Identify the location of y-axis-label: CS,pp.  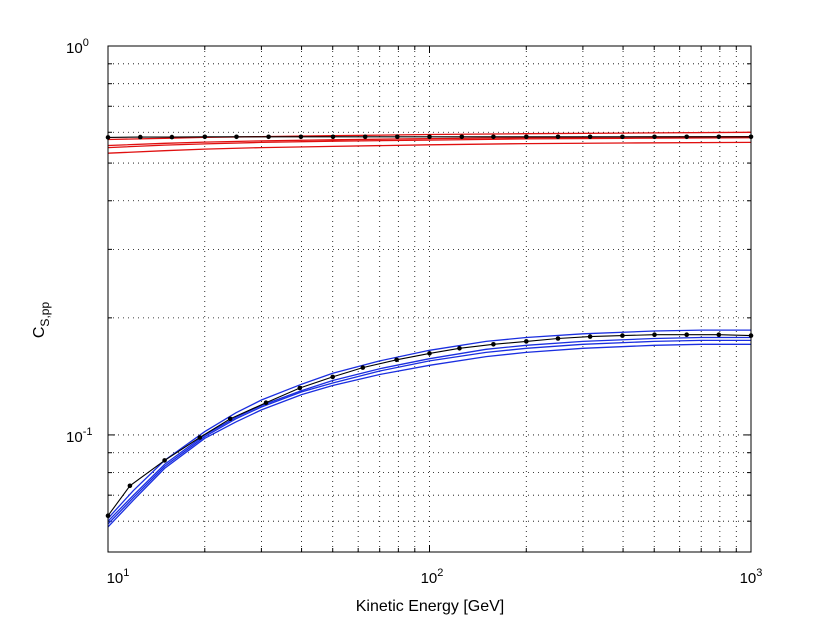
(41, 320).